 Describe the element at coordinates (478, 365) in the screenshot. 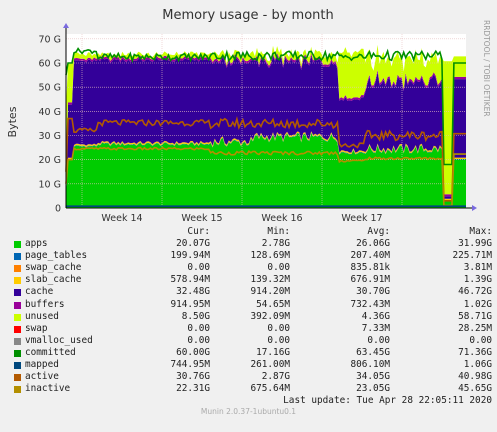

I see `legend-max: 1.06G` at that location.